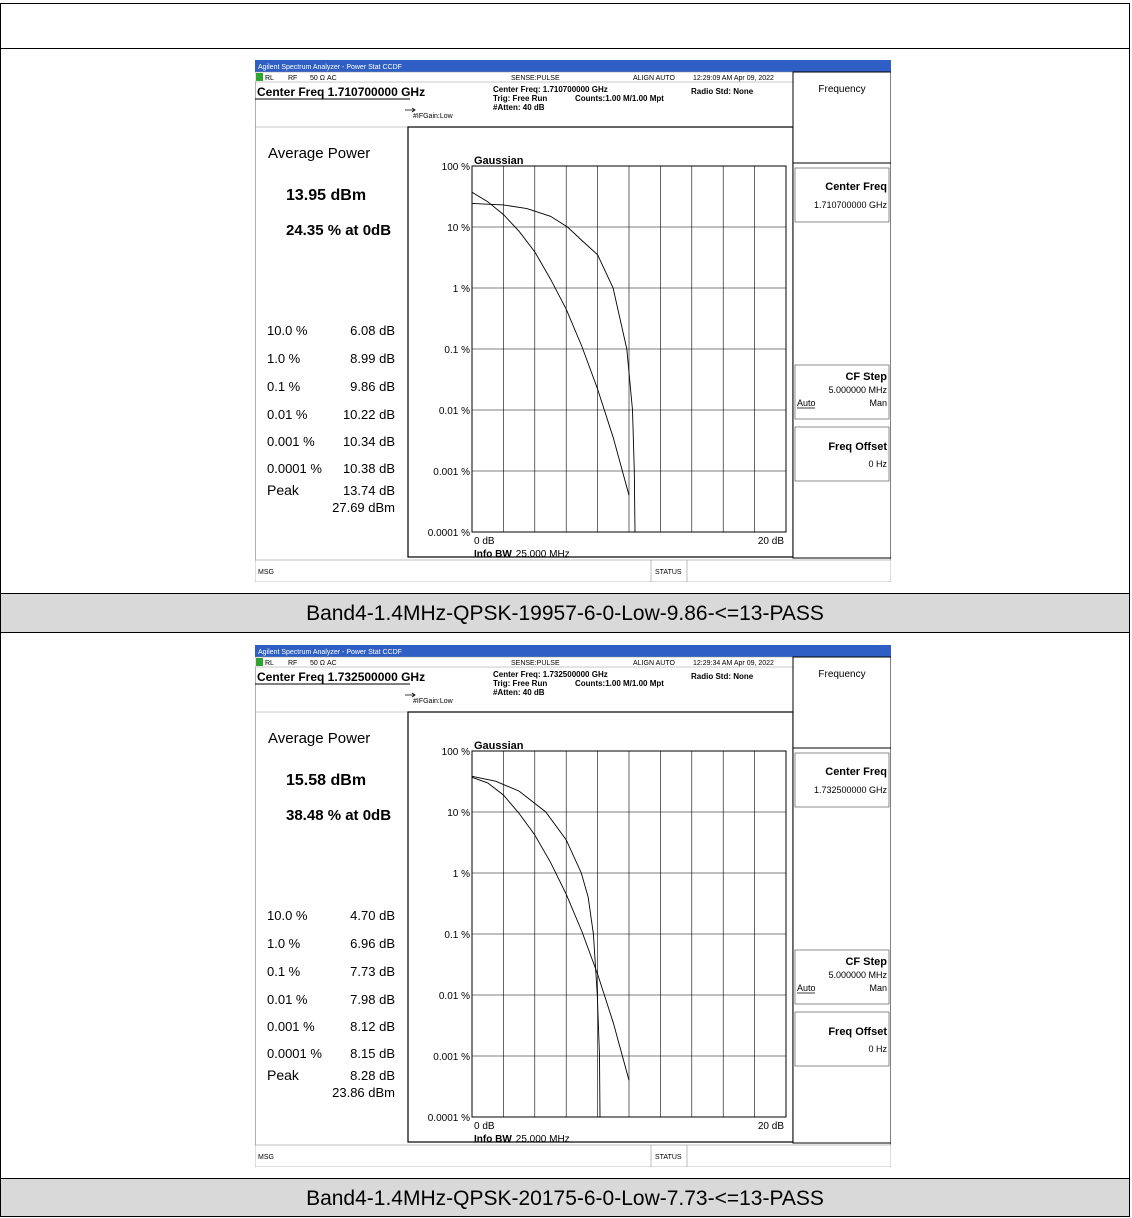 This screenshot has width=1132, height=1218. What do you see at coordinates (372, 386) in the screenshot?
I see `stat-db: 9.86 dB` at bounding box center [372, 386].